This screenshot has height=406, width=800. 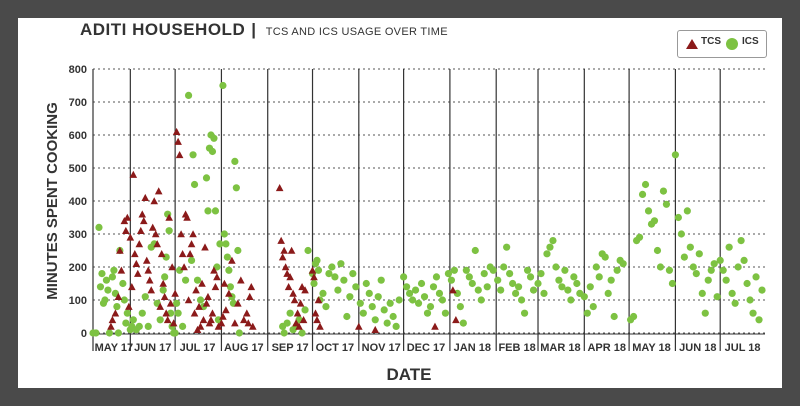 I want to click on x-tick-label: NOV 17, so click(x=381, y=348).